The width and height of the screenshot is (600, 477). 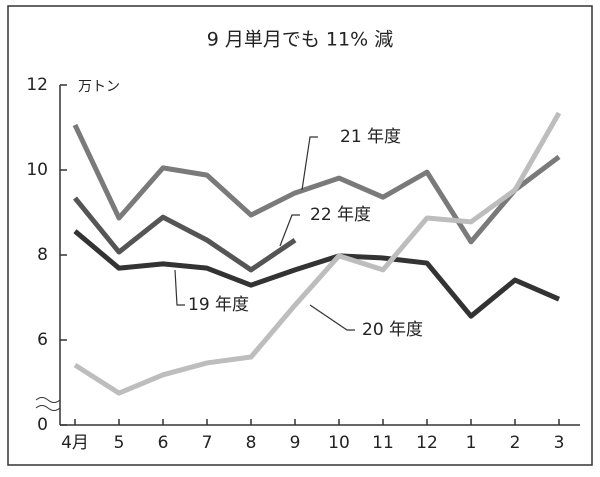 What do you see at coordinates (37, 85) in the screenshot?
I see `y-tick-label: 12` at bounding box center [37, 85].